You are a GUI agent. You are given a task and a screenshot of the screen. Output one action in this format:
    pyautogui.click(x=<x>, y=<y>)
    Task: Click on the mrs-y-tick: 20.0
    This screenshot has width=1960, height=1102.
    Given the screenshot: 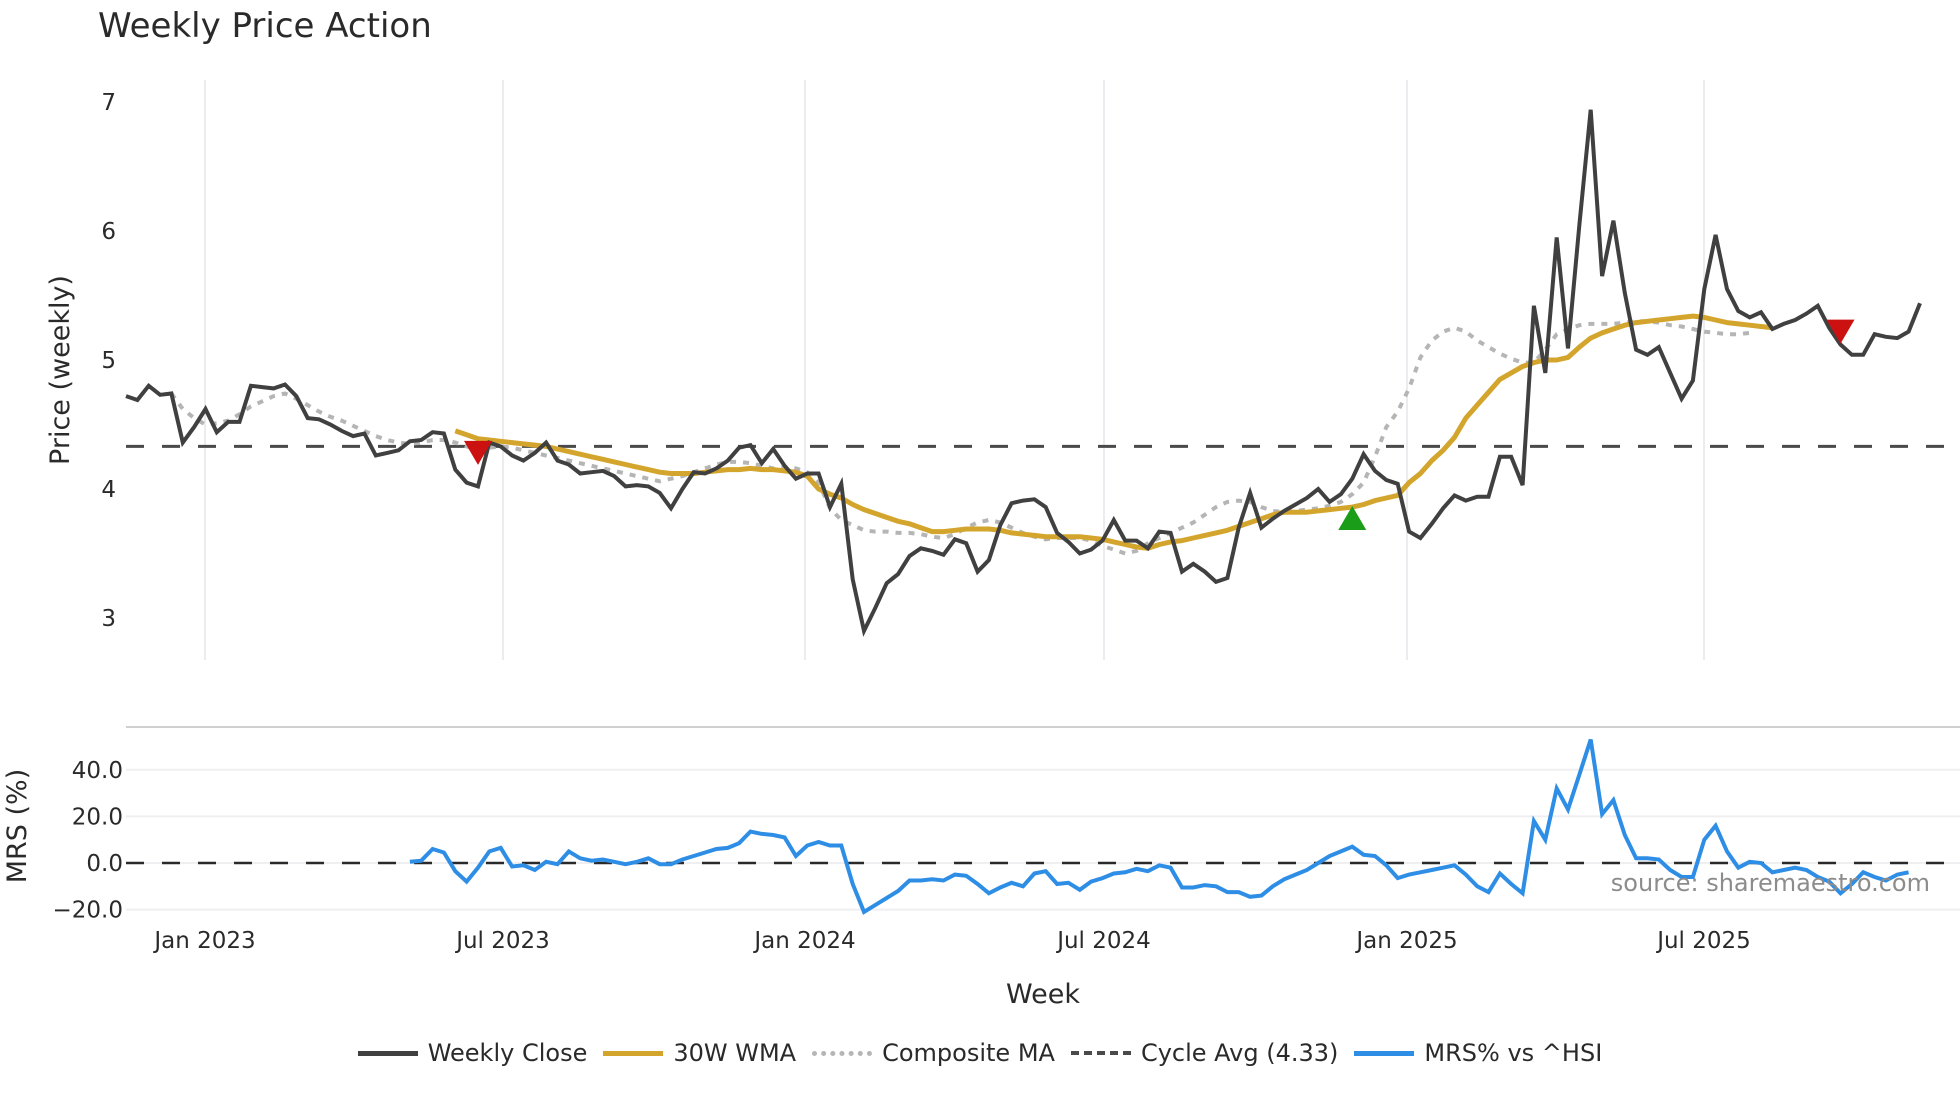 What is the action you would take?
    pyautogui.click(x=97, y=817)
    